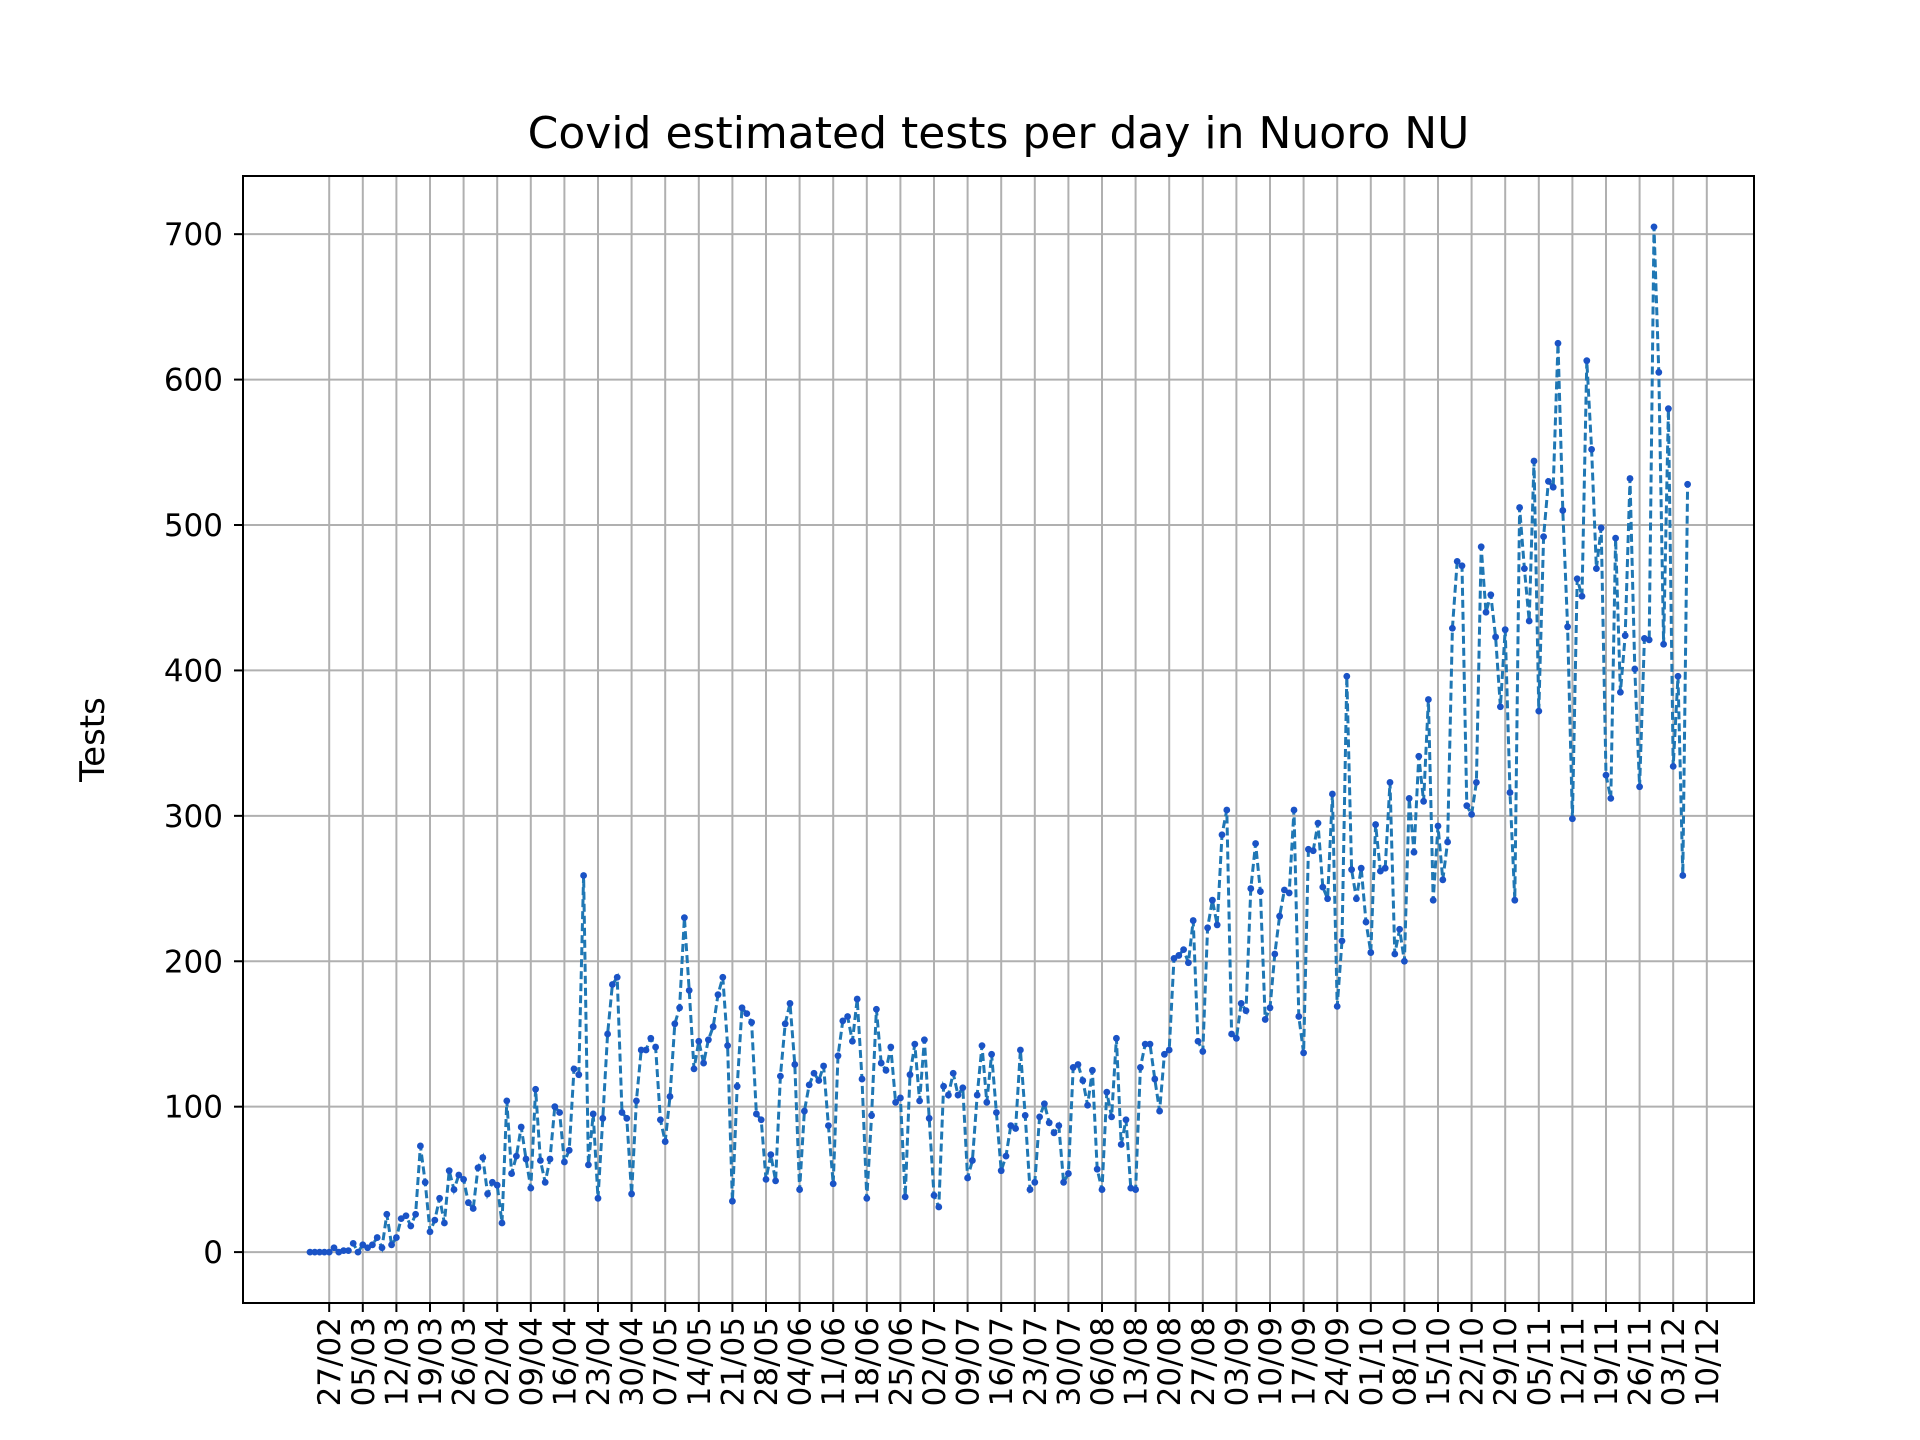 The height and width of the screenshot is (1440, 1920). I want to click on x-tick-label: 27/02, so click(330, 1361).